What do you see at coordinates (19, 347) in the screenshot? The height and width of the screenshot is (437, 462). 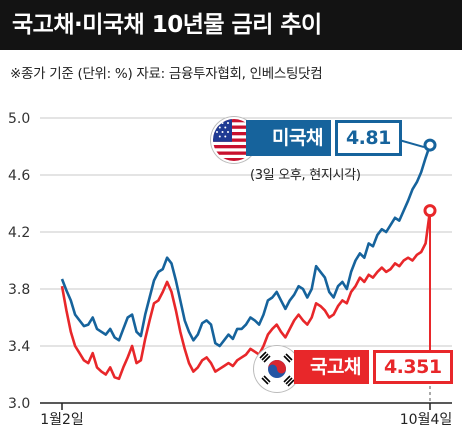 I see `y-tick-label: 3.4` at bounding box center [19, 347].